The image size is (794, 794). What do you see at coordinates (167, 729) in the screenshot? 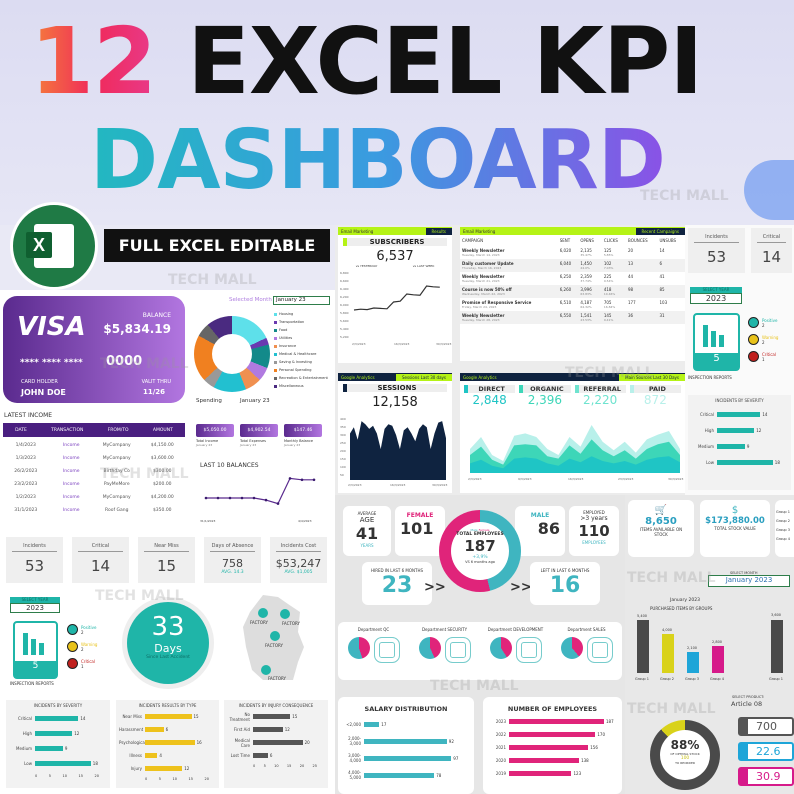
I see `bar-value: 6` at bounding box center [167, 729].